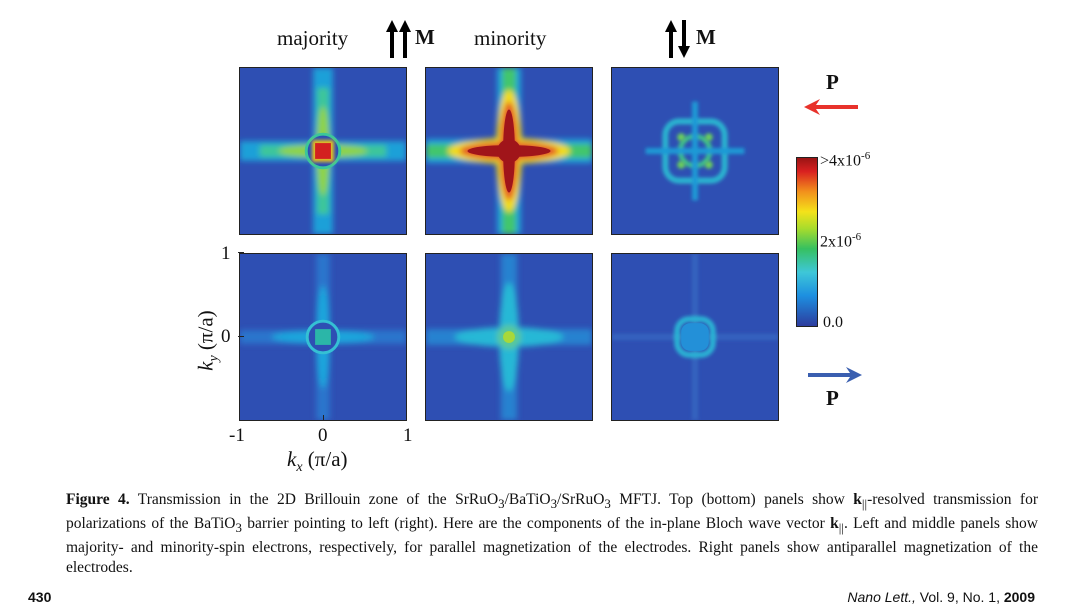 The width and height of the screenshot is (1081, 613). What do you see at coordinates (841, 161) in the screenshot?
I see `colorbar-max-base: >4x10` at bounding box center [841, 161].